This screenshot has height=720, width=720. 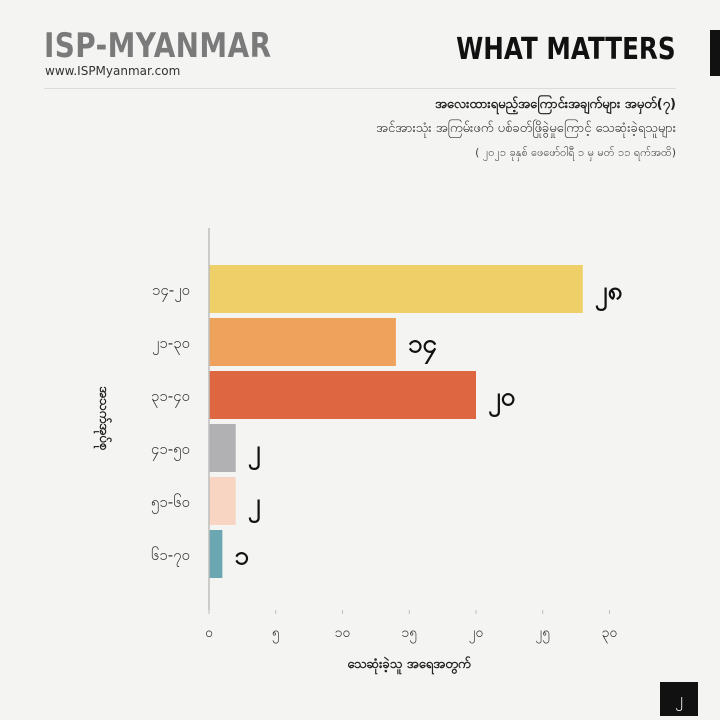 What do you see at coordinates (555, 104) in the screenshot?
I see `chart-title: အလေးထားရမည့်အကြောင်းအချက်များ အမှတ်(၇)` at bounding box center [555, 104].